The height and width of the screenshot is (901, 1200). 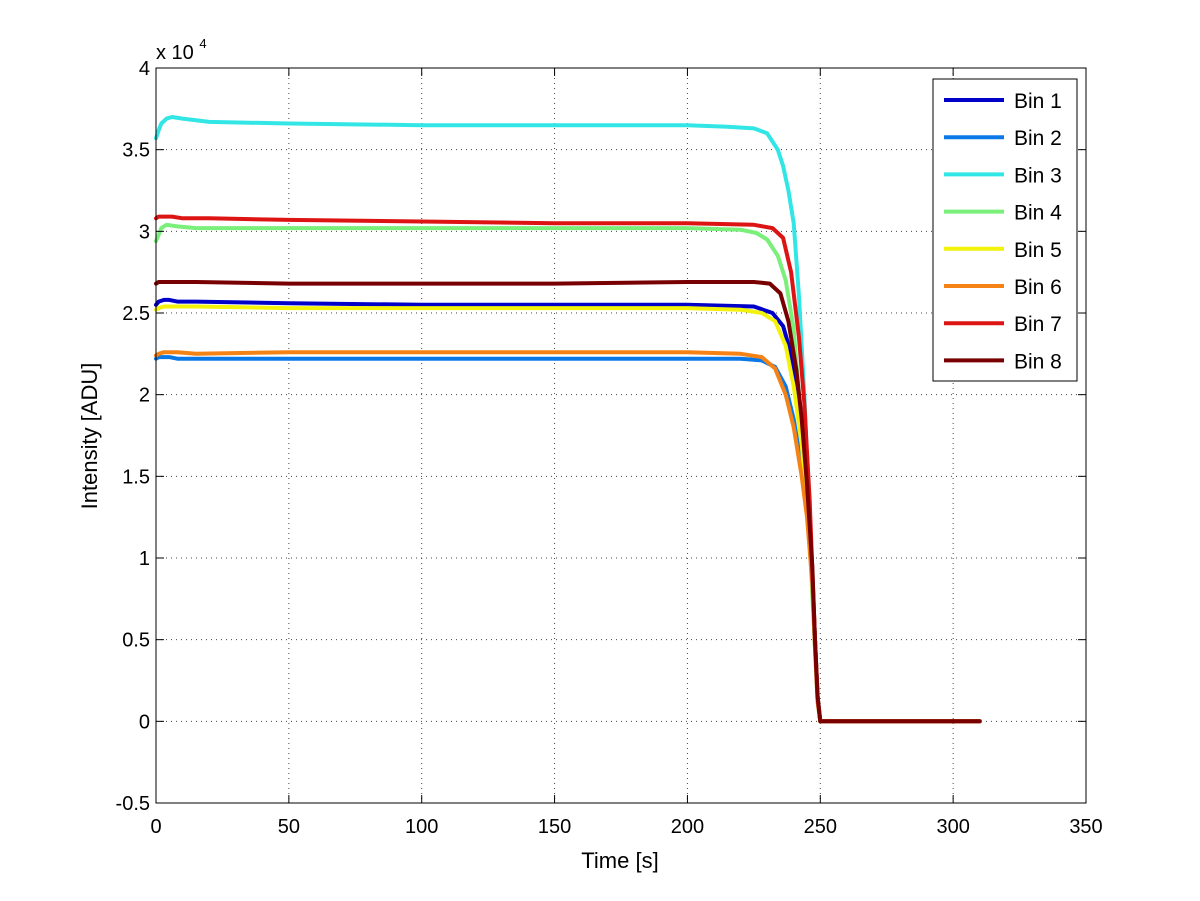 I want to click on y-tick-label: 1.5, so click(x=136, y=477).